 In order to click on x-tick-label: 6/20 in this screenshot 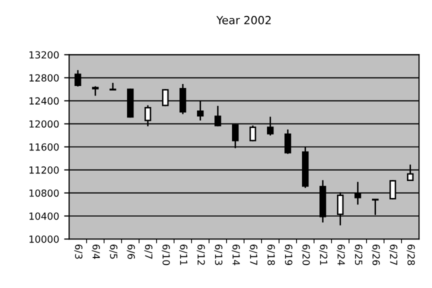, I will do `click(306, 255)`.